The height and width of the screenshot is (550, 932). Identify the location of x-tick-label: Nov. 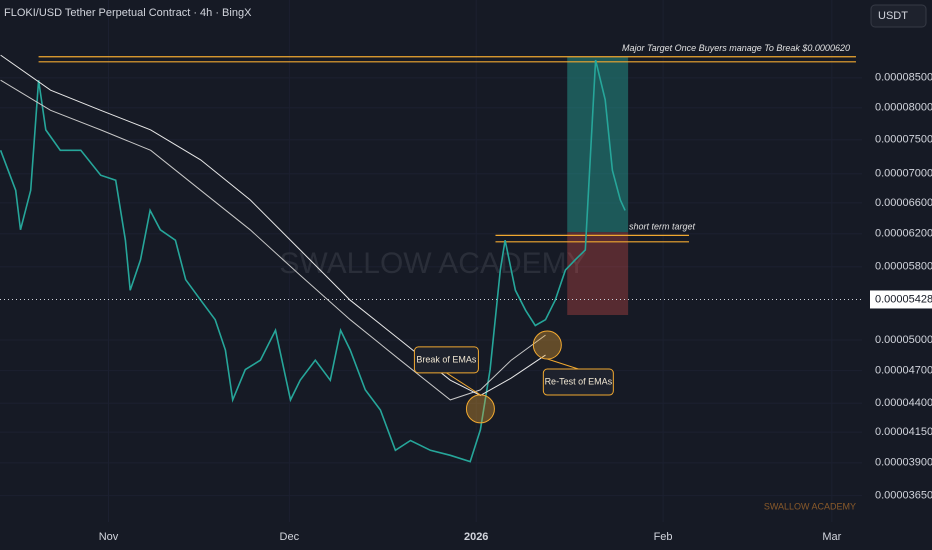
(109, 537).